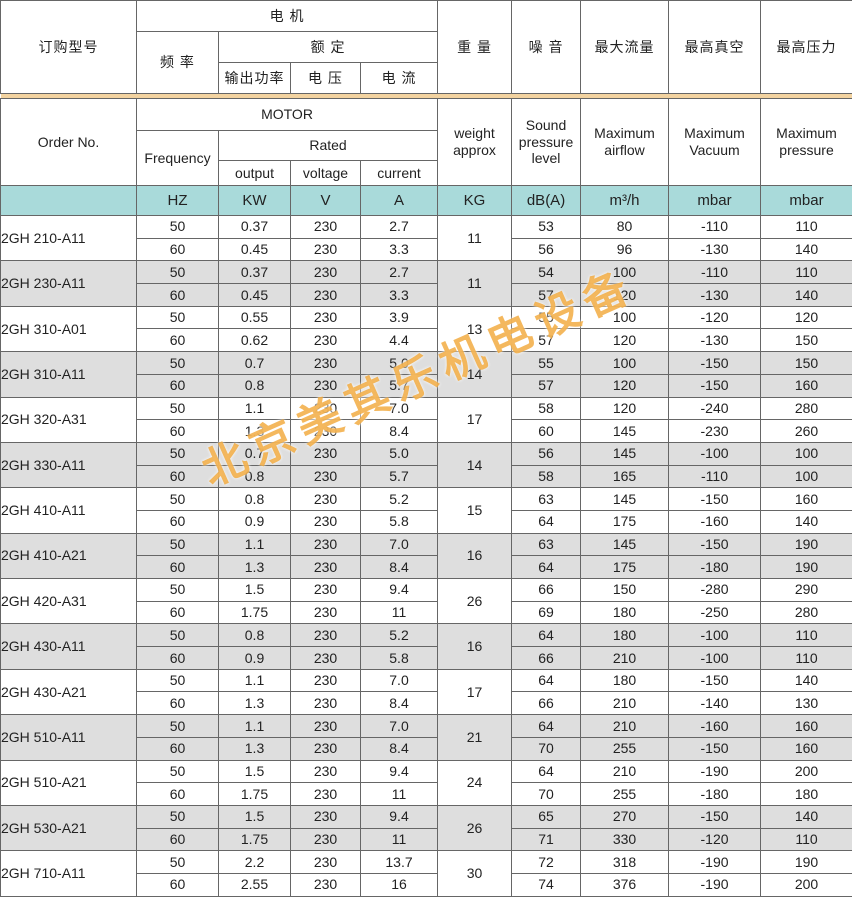 Image resolution: width=852 pixels, height=898 pixels. What do you see at coordinates (475, 873) in the screenshot?
I see `data-cell: 30` at bounding box center [475, 873].